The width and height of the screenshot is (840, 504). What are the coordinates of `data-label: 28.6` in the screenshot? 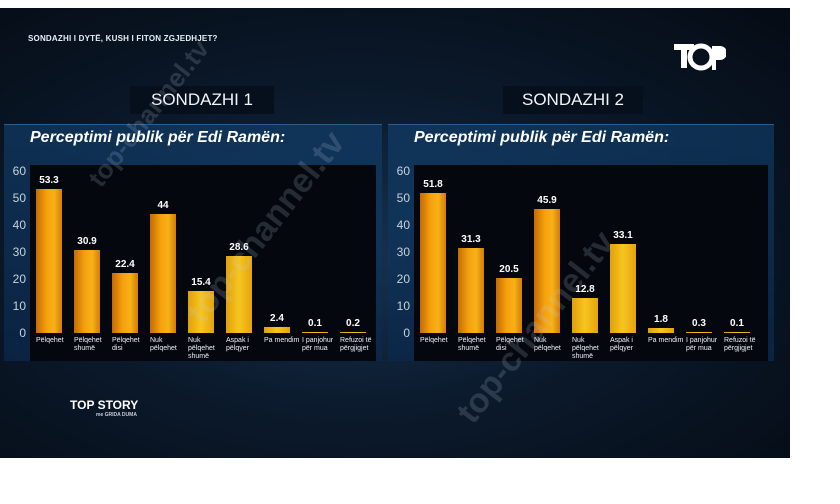 It's located at (239, 247).